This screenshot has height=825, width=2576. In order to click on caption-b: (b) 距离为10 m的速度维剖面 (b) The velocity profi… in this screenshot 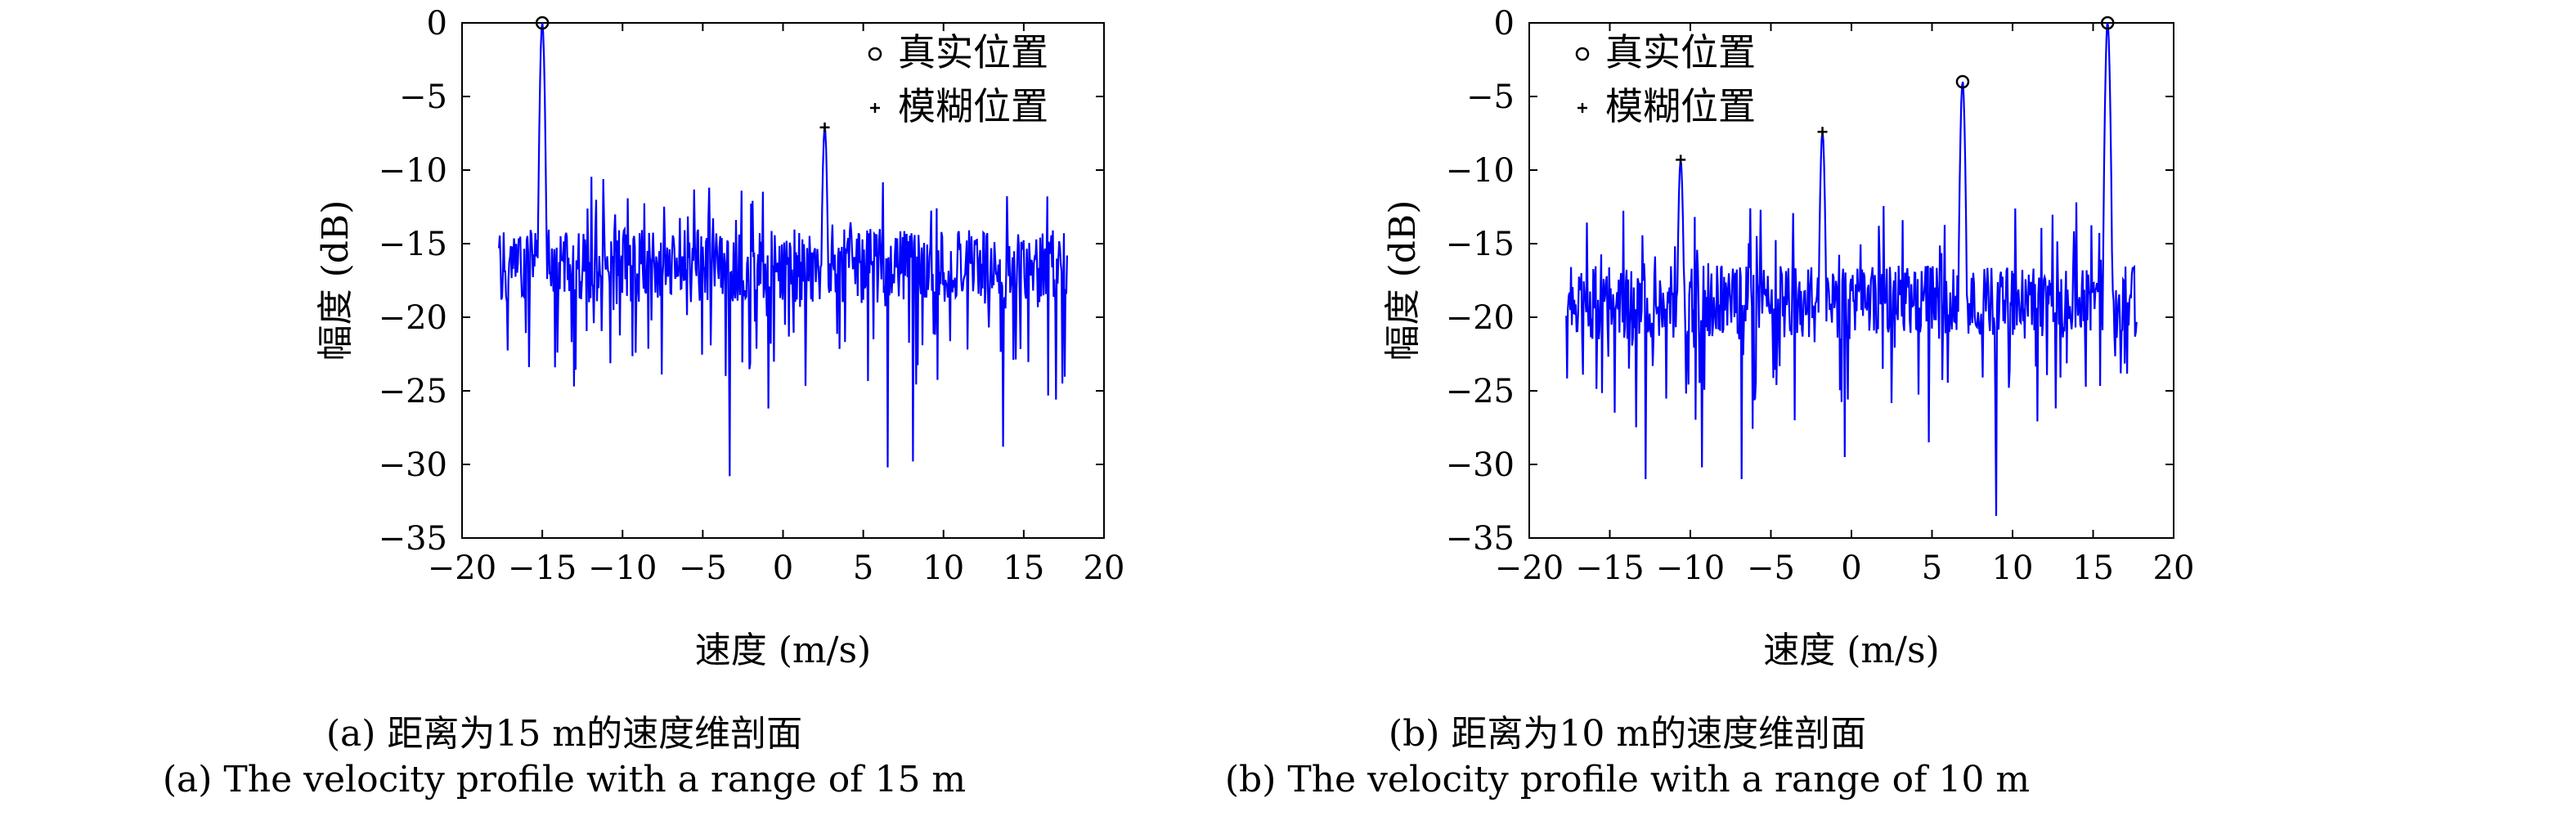, I will do `click(1627, 757)`.